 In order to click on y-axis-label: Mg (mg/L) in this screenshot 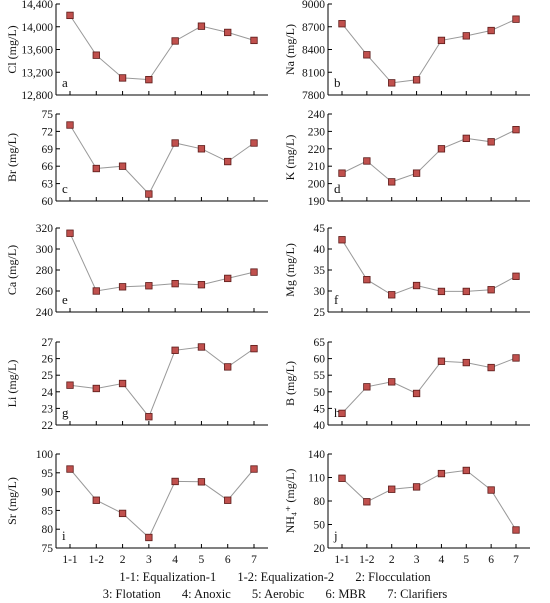, I will do `click(290, 270)`.